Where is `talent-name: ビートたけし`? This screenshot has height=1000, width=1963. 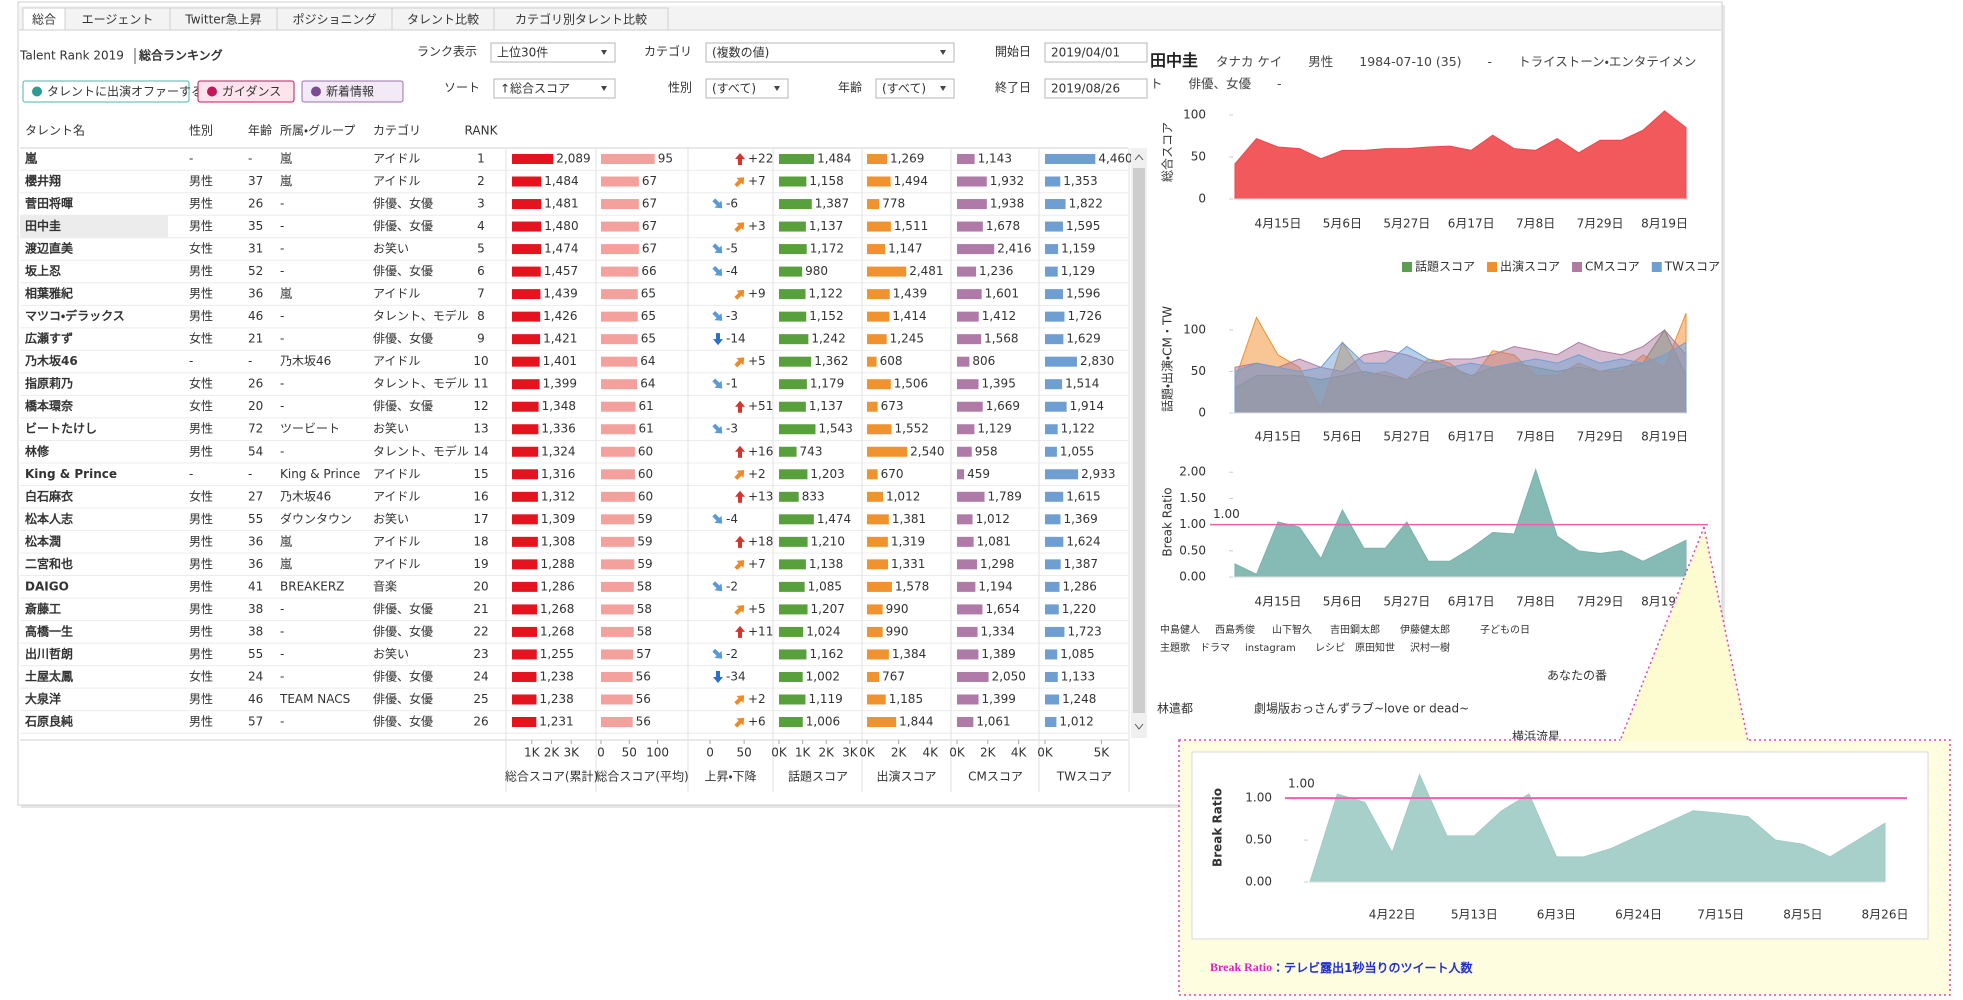
talent-name: ビートたけし is located at coordinates (61, 428).